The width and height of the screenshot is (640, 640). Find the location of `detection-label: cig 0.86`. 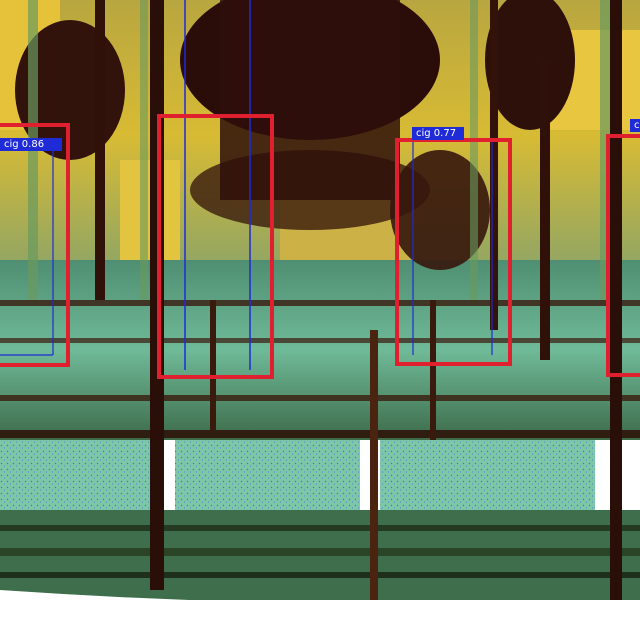

detection-label: cig 0.86 is located at coordinates (24, 144).